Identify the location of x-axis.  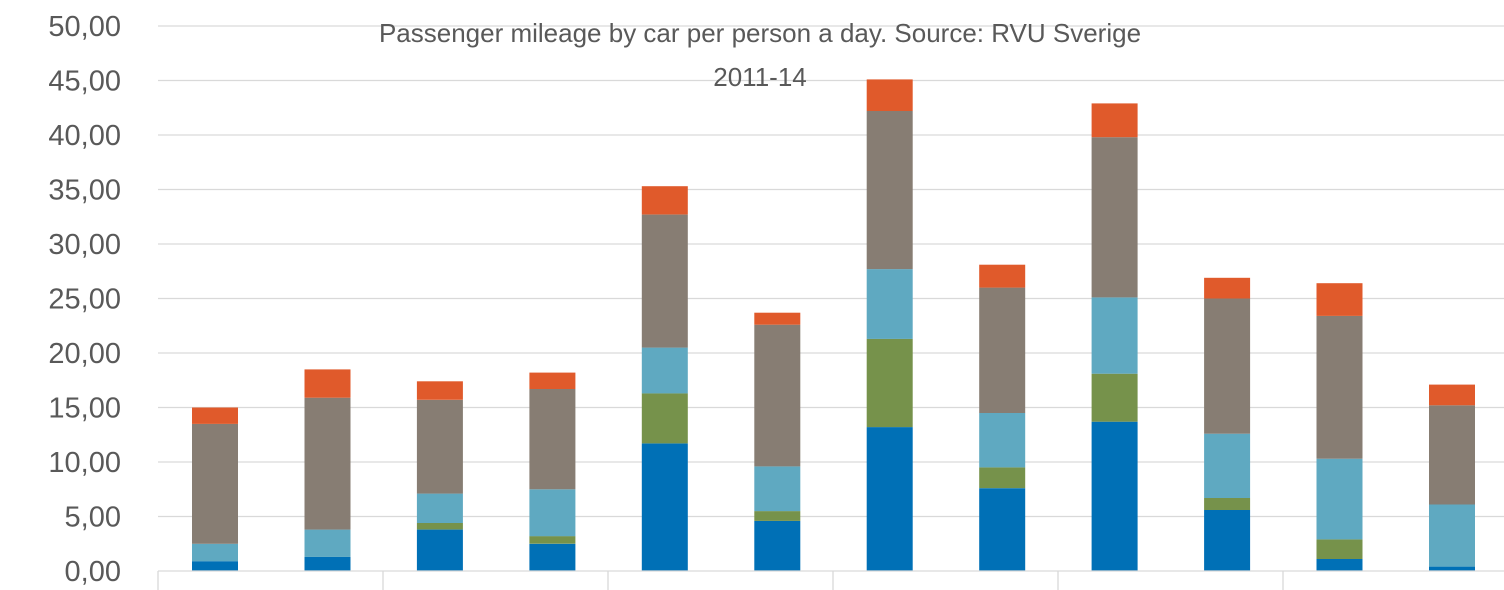
(830, 580).